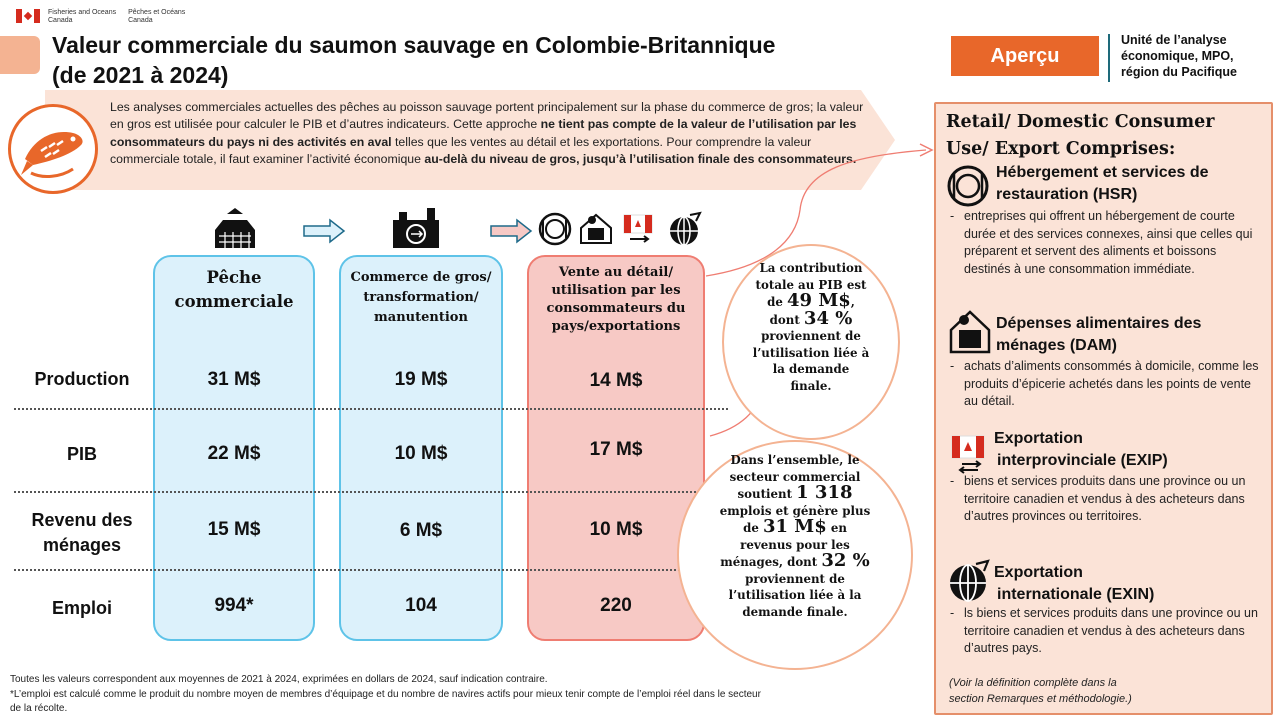 Image resolution: width=1280 pixels, height=720 pixels. Describe the element at coordinates (234, 277) in the screenshot. I see `c1-heading-l1: Pêche` at that location.